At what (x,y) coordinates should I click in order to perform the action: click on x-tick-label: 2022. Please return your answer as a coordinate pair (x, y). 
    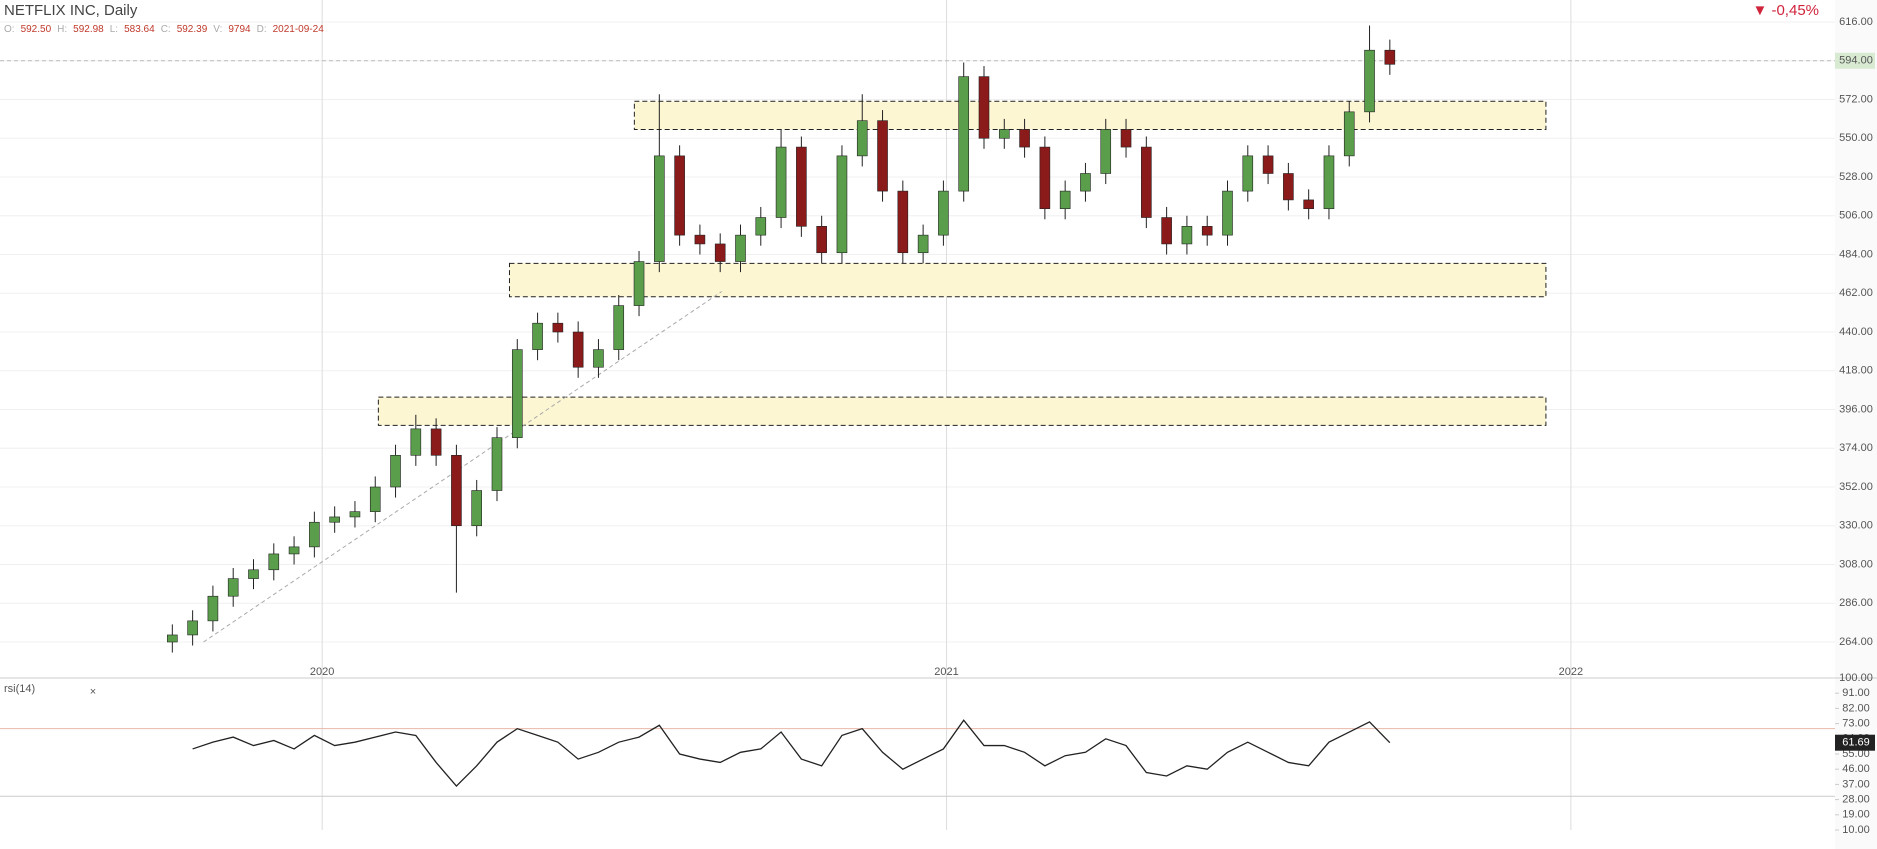
    Looking at the image, I should click on (1571, 672).